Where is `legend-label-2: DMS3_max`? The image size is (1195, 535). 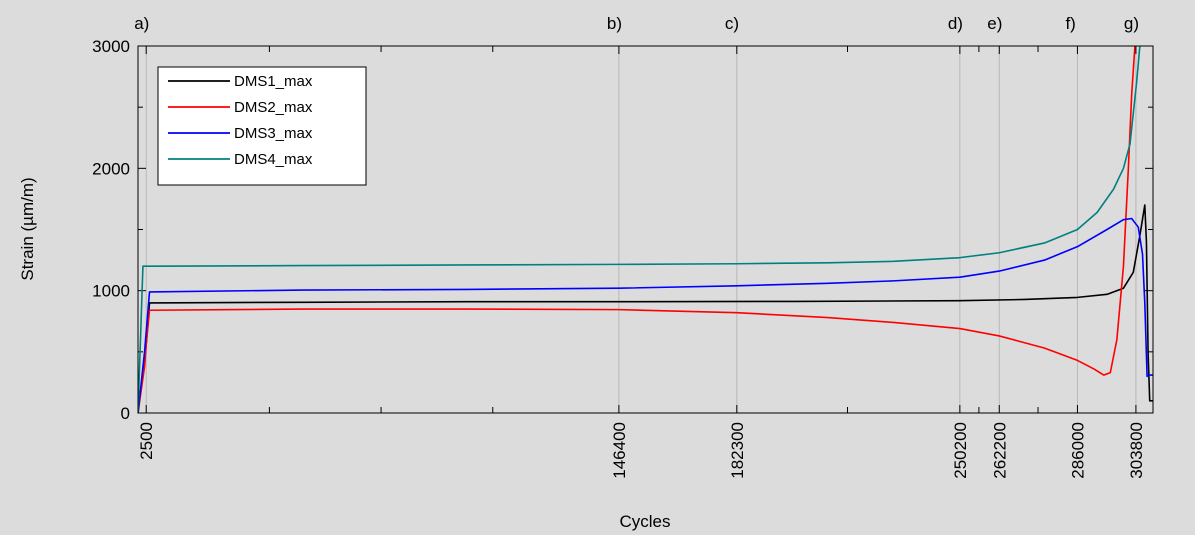 legend-label-2: DMS3_max is located at coordinates (273, 133).